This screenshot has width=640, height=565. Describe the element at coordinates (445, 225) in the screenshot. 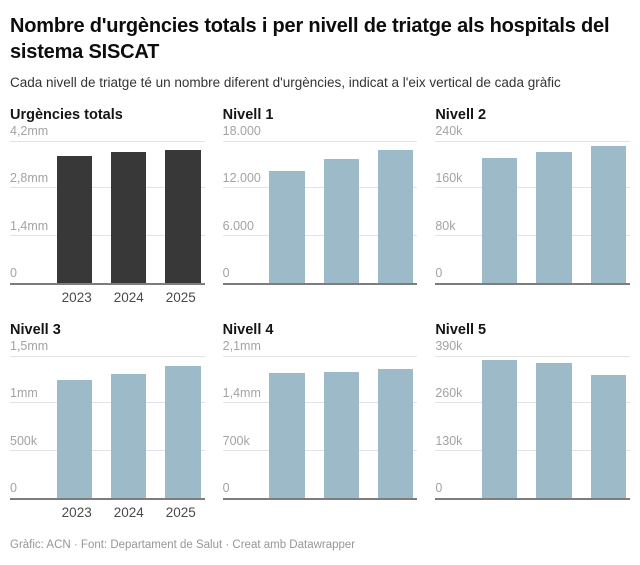

I see `y-tick-label: 80k` at that location.